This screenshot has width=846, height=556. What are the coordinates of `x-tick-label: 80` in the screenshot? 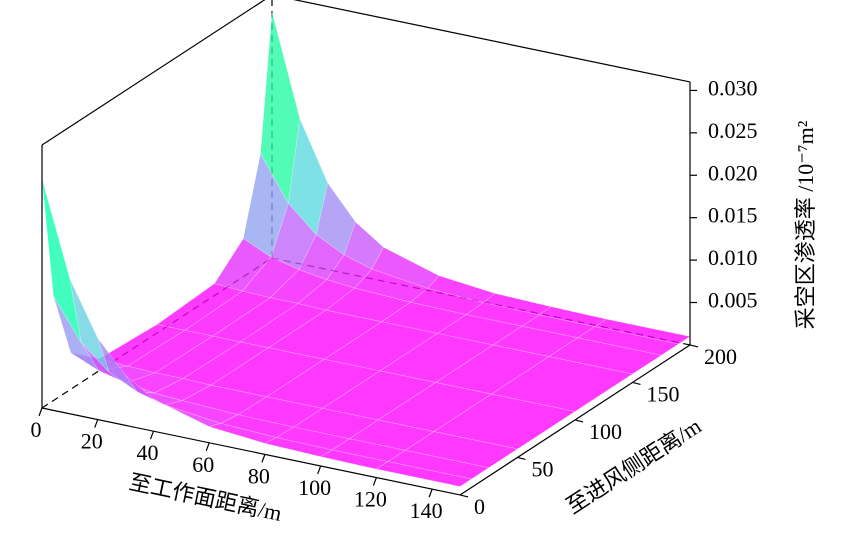 It's located at (259, 475).